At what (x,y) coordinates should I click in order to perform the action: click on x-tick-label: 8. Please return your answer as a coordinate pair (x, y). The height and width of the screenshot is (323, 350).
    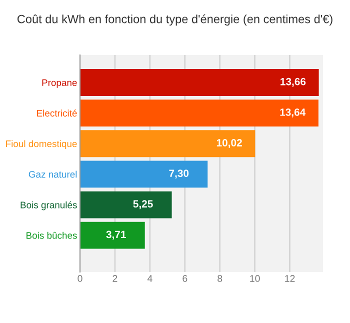
    Looking at the image, I should click on (220, 278).